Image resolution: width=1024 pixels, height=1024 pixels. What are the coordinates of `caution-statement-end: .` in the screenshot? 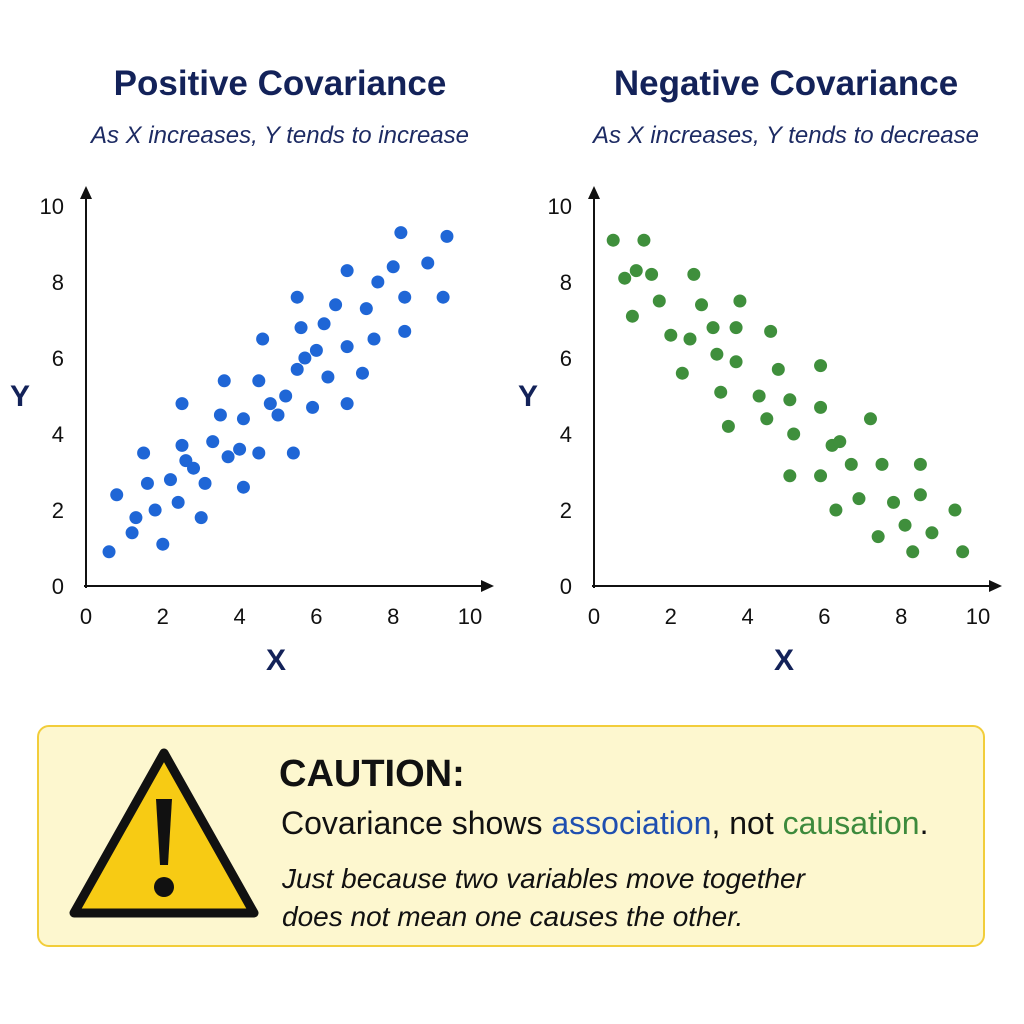 It's located at (924, 823).